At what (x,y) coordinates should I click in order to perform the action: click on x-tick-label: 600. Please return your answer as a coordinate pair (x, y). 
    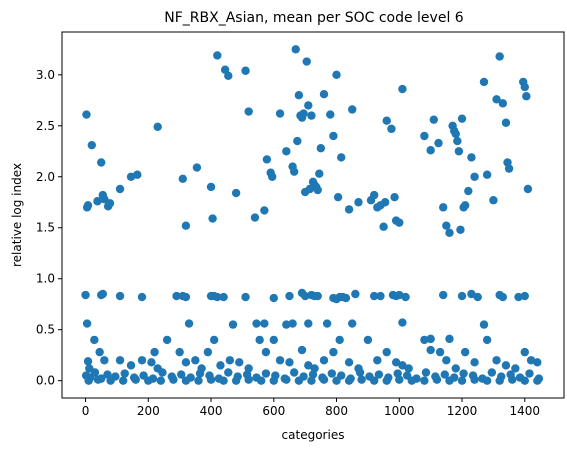
    Looking at the image, I should click on (273, 411).